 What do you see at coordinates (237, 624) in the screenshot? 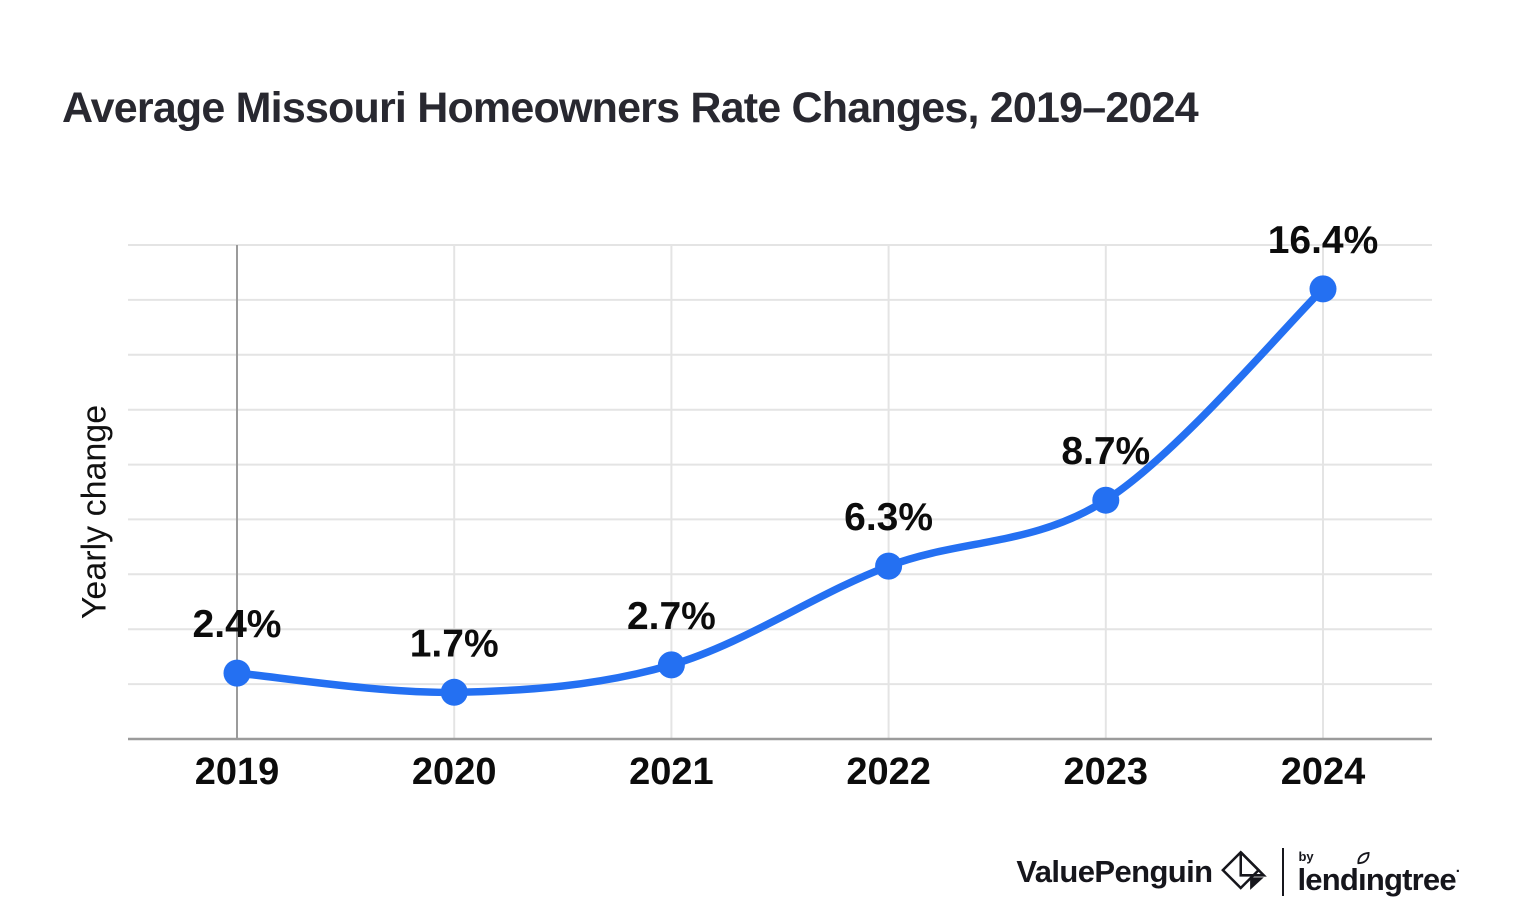
I see `data-label: 2.4%` at bounding box center [237, 624].